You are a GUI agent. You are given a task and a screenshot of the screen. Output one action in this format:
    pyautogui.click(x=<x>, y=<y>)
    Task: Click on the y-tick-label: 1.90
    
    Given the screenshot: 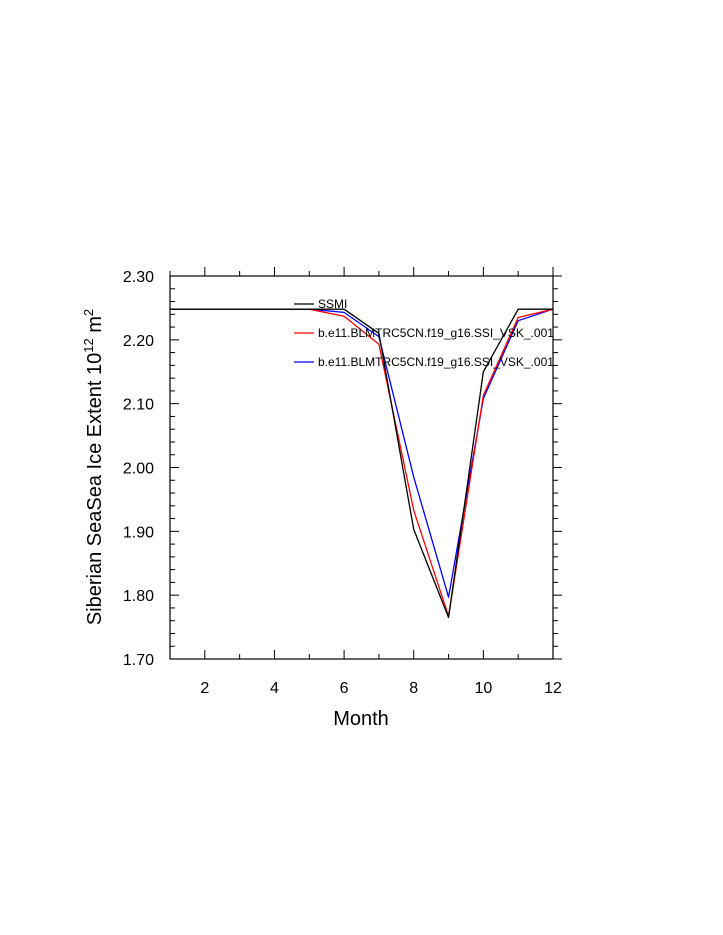 What is the action you would take?
    pyautogui.click(x=138, y=532)
    